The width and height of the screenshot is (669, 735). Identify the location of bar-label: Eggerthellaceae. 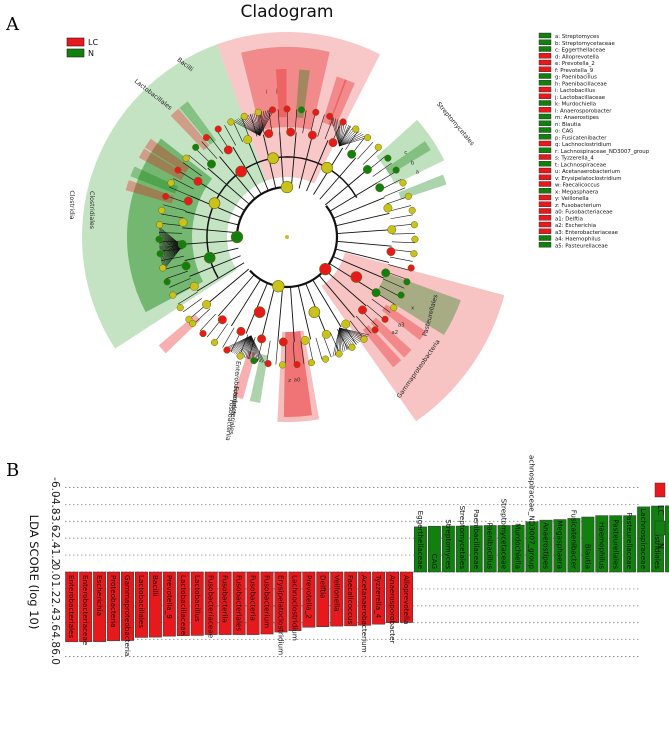
(420, 540).